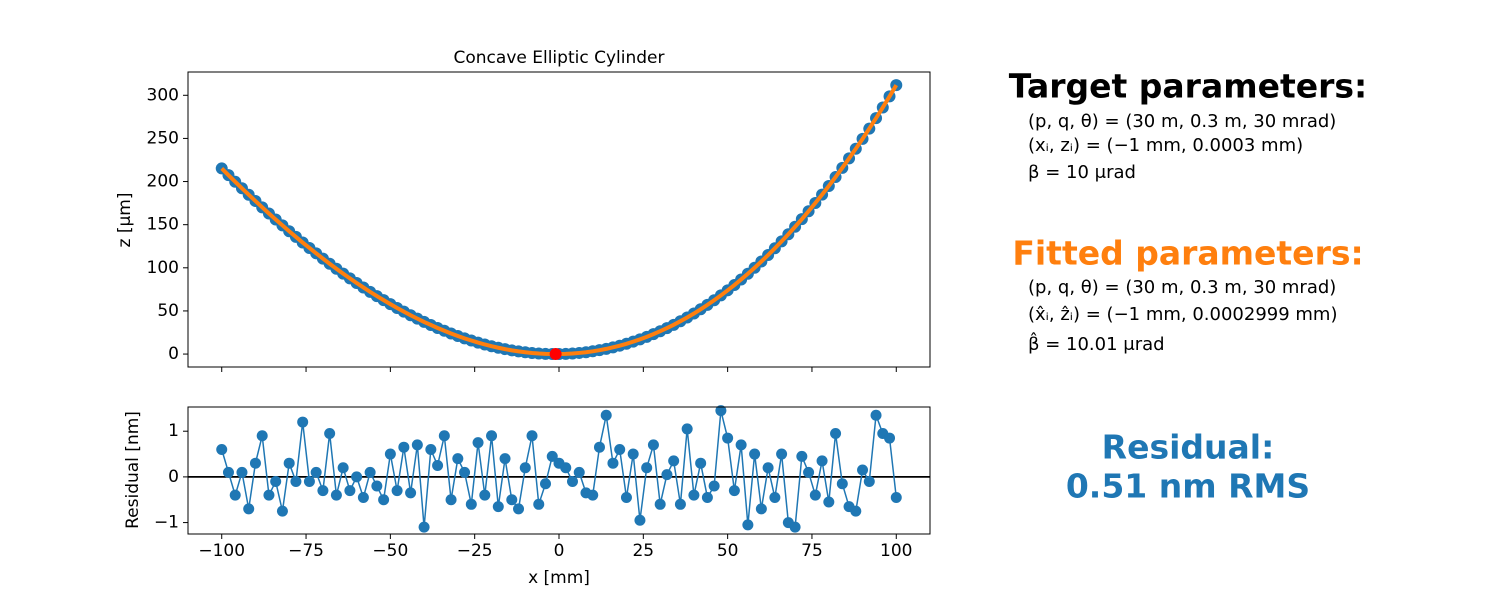  I want to click on y-tick-label: 50, so click(168, 311).